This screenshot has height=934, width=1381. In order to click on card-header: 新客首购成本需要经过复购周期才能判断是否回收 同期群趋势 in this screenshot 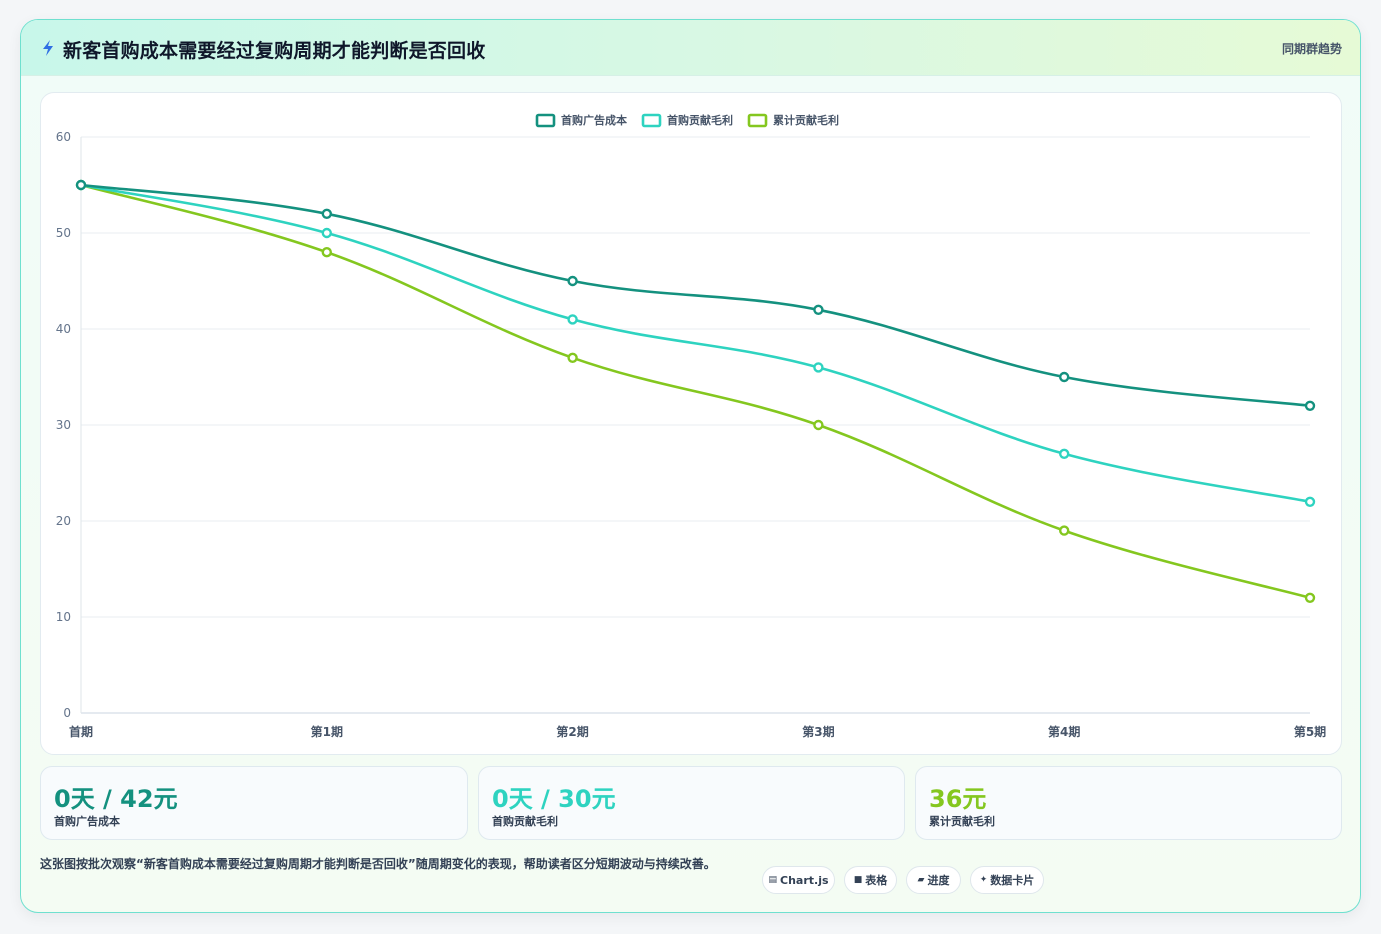, I will do `click(690, 48)`.